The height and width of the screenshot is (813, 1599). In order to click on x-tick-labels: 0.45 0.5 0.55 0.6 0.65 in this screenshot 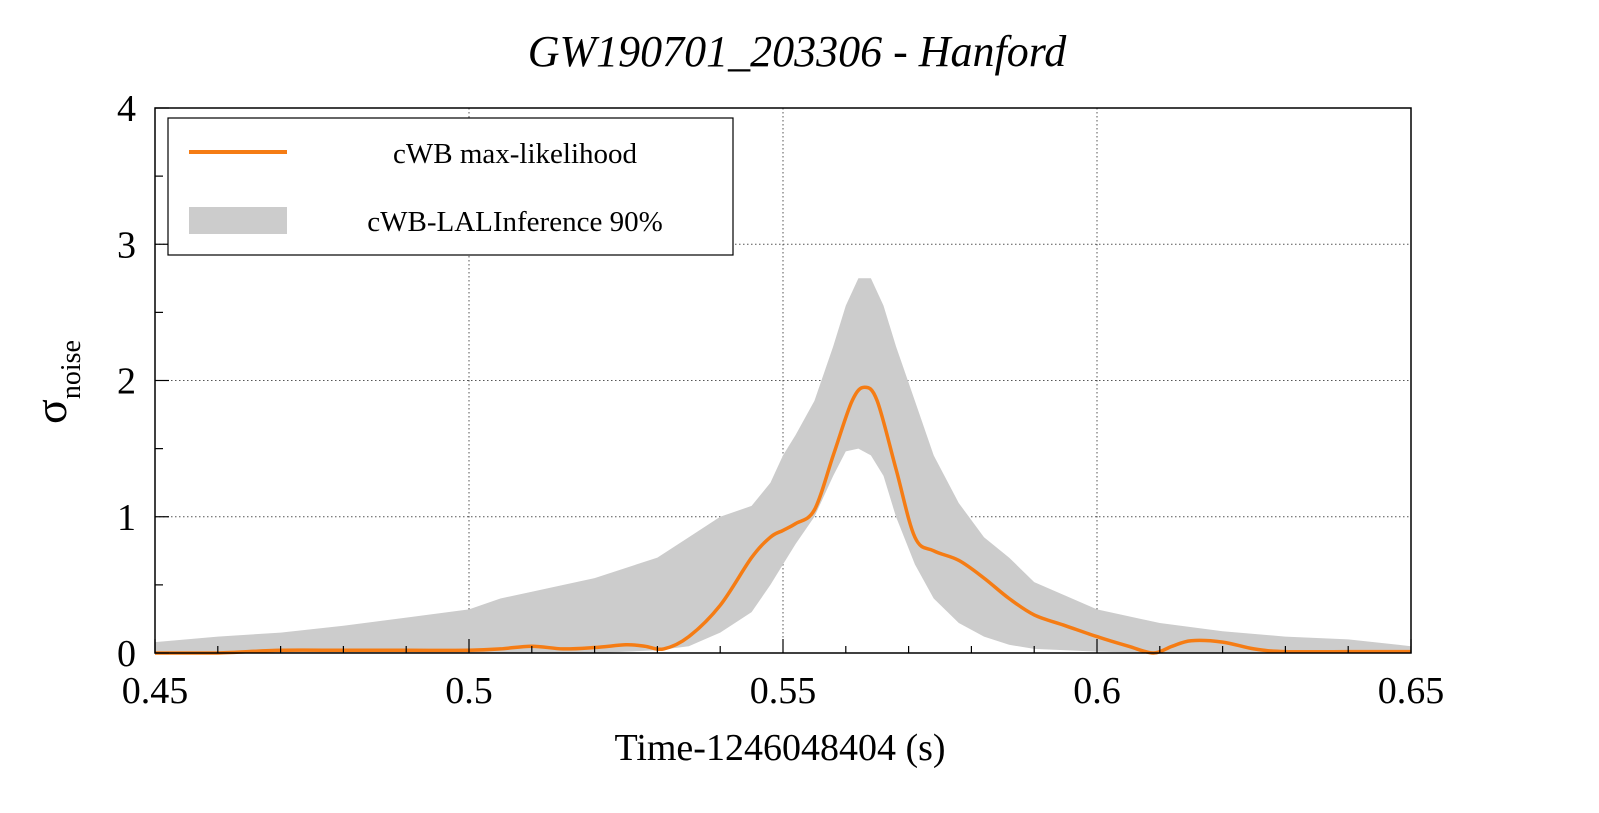, I will do `click(783, 691)`.